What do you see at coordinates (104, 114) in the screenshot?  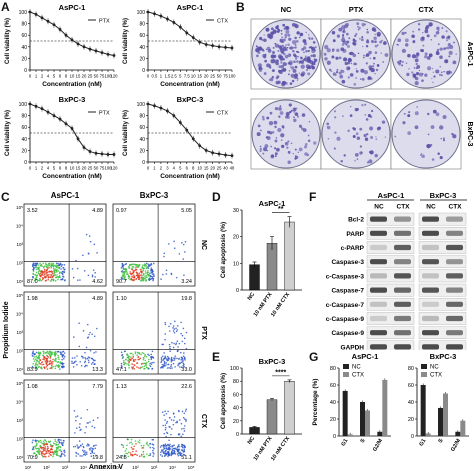 I see `legend-label: PTX` at bounding box center [104, 114].